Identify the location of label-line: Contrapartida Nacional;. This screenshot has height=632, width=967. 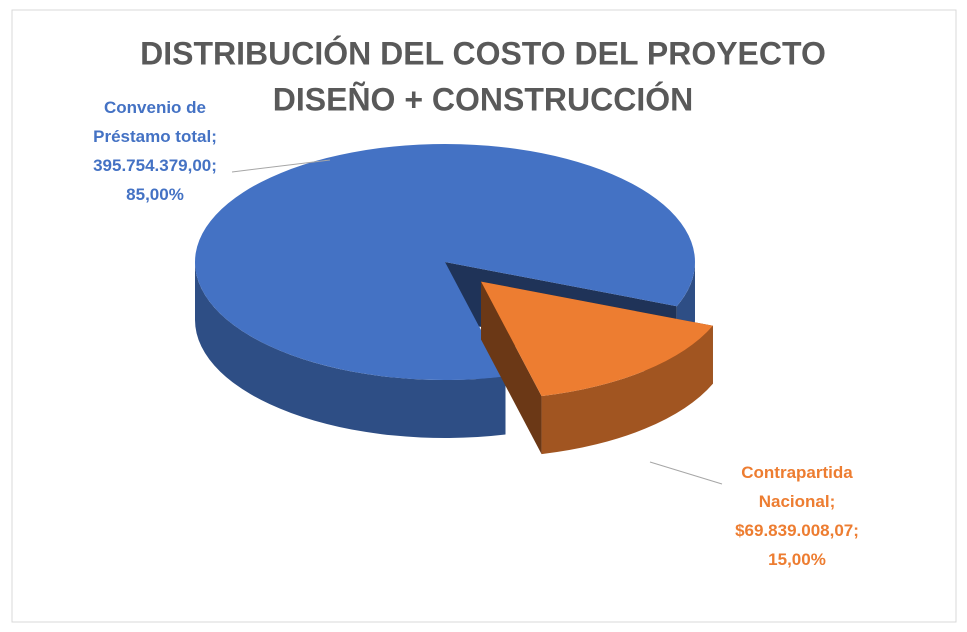
(797, 487).